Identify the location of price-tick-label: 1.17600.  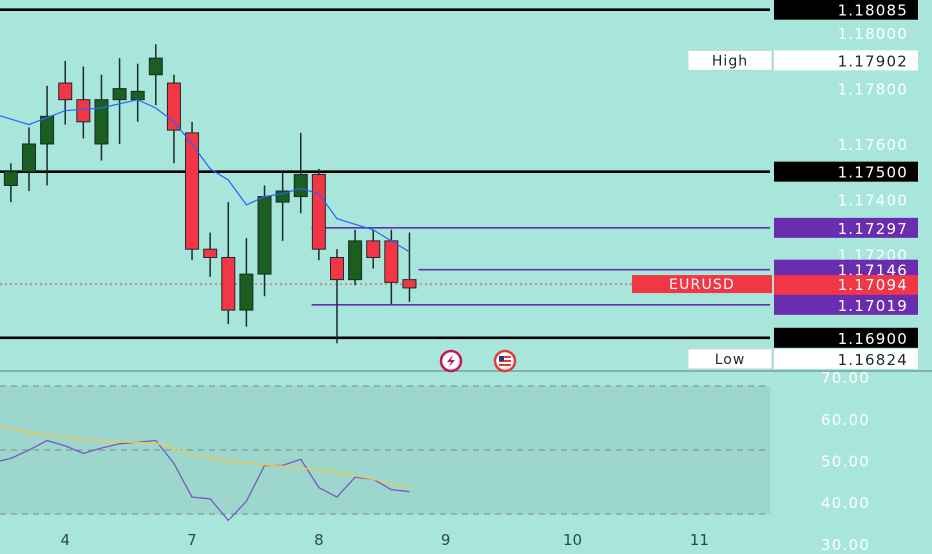
(873, 145).